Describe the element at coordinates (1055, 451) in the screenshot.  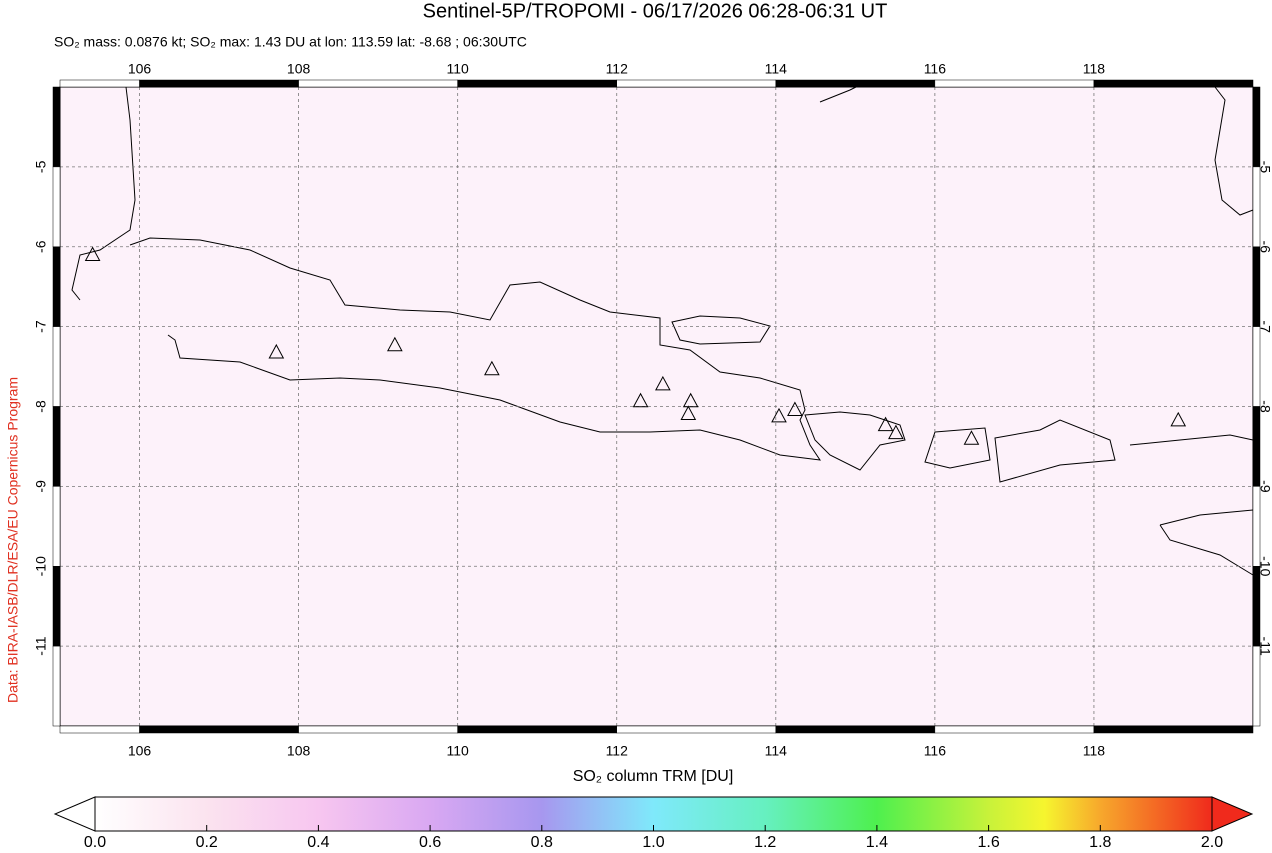
I see `coast-sumbawa` at that location.